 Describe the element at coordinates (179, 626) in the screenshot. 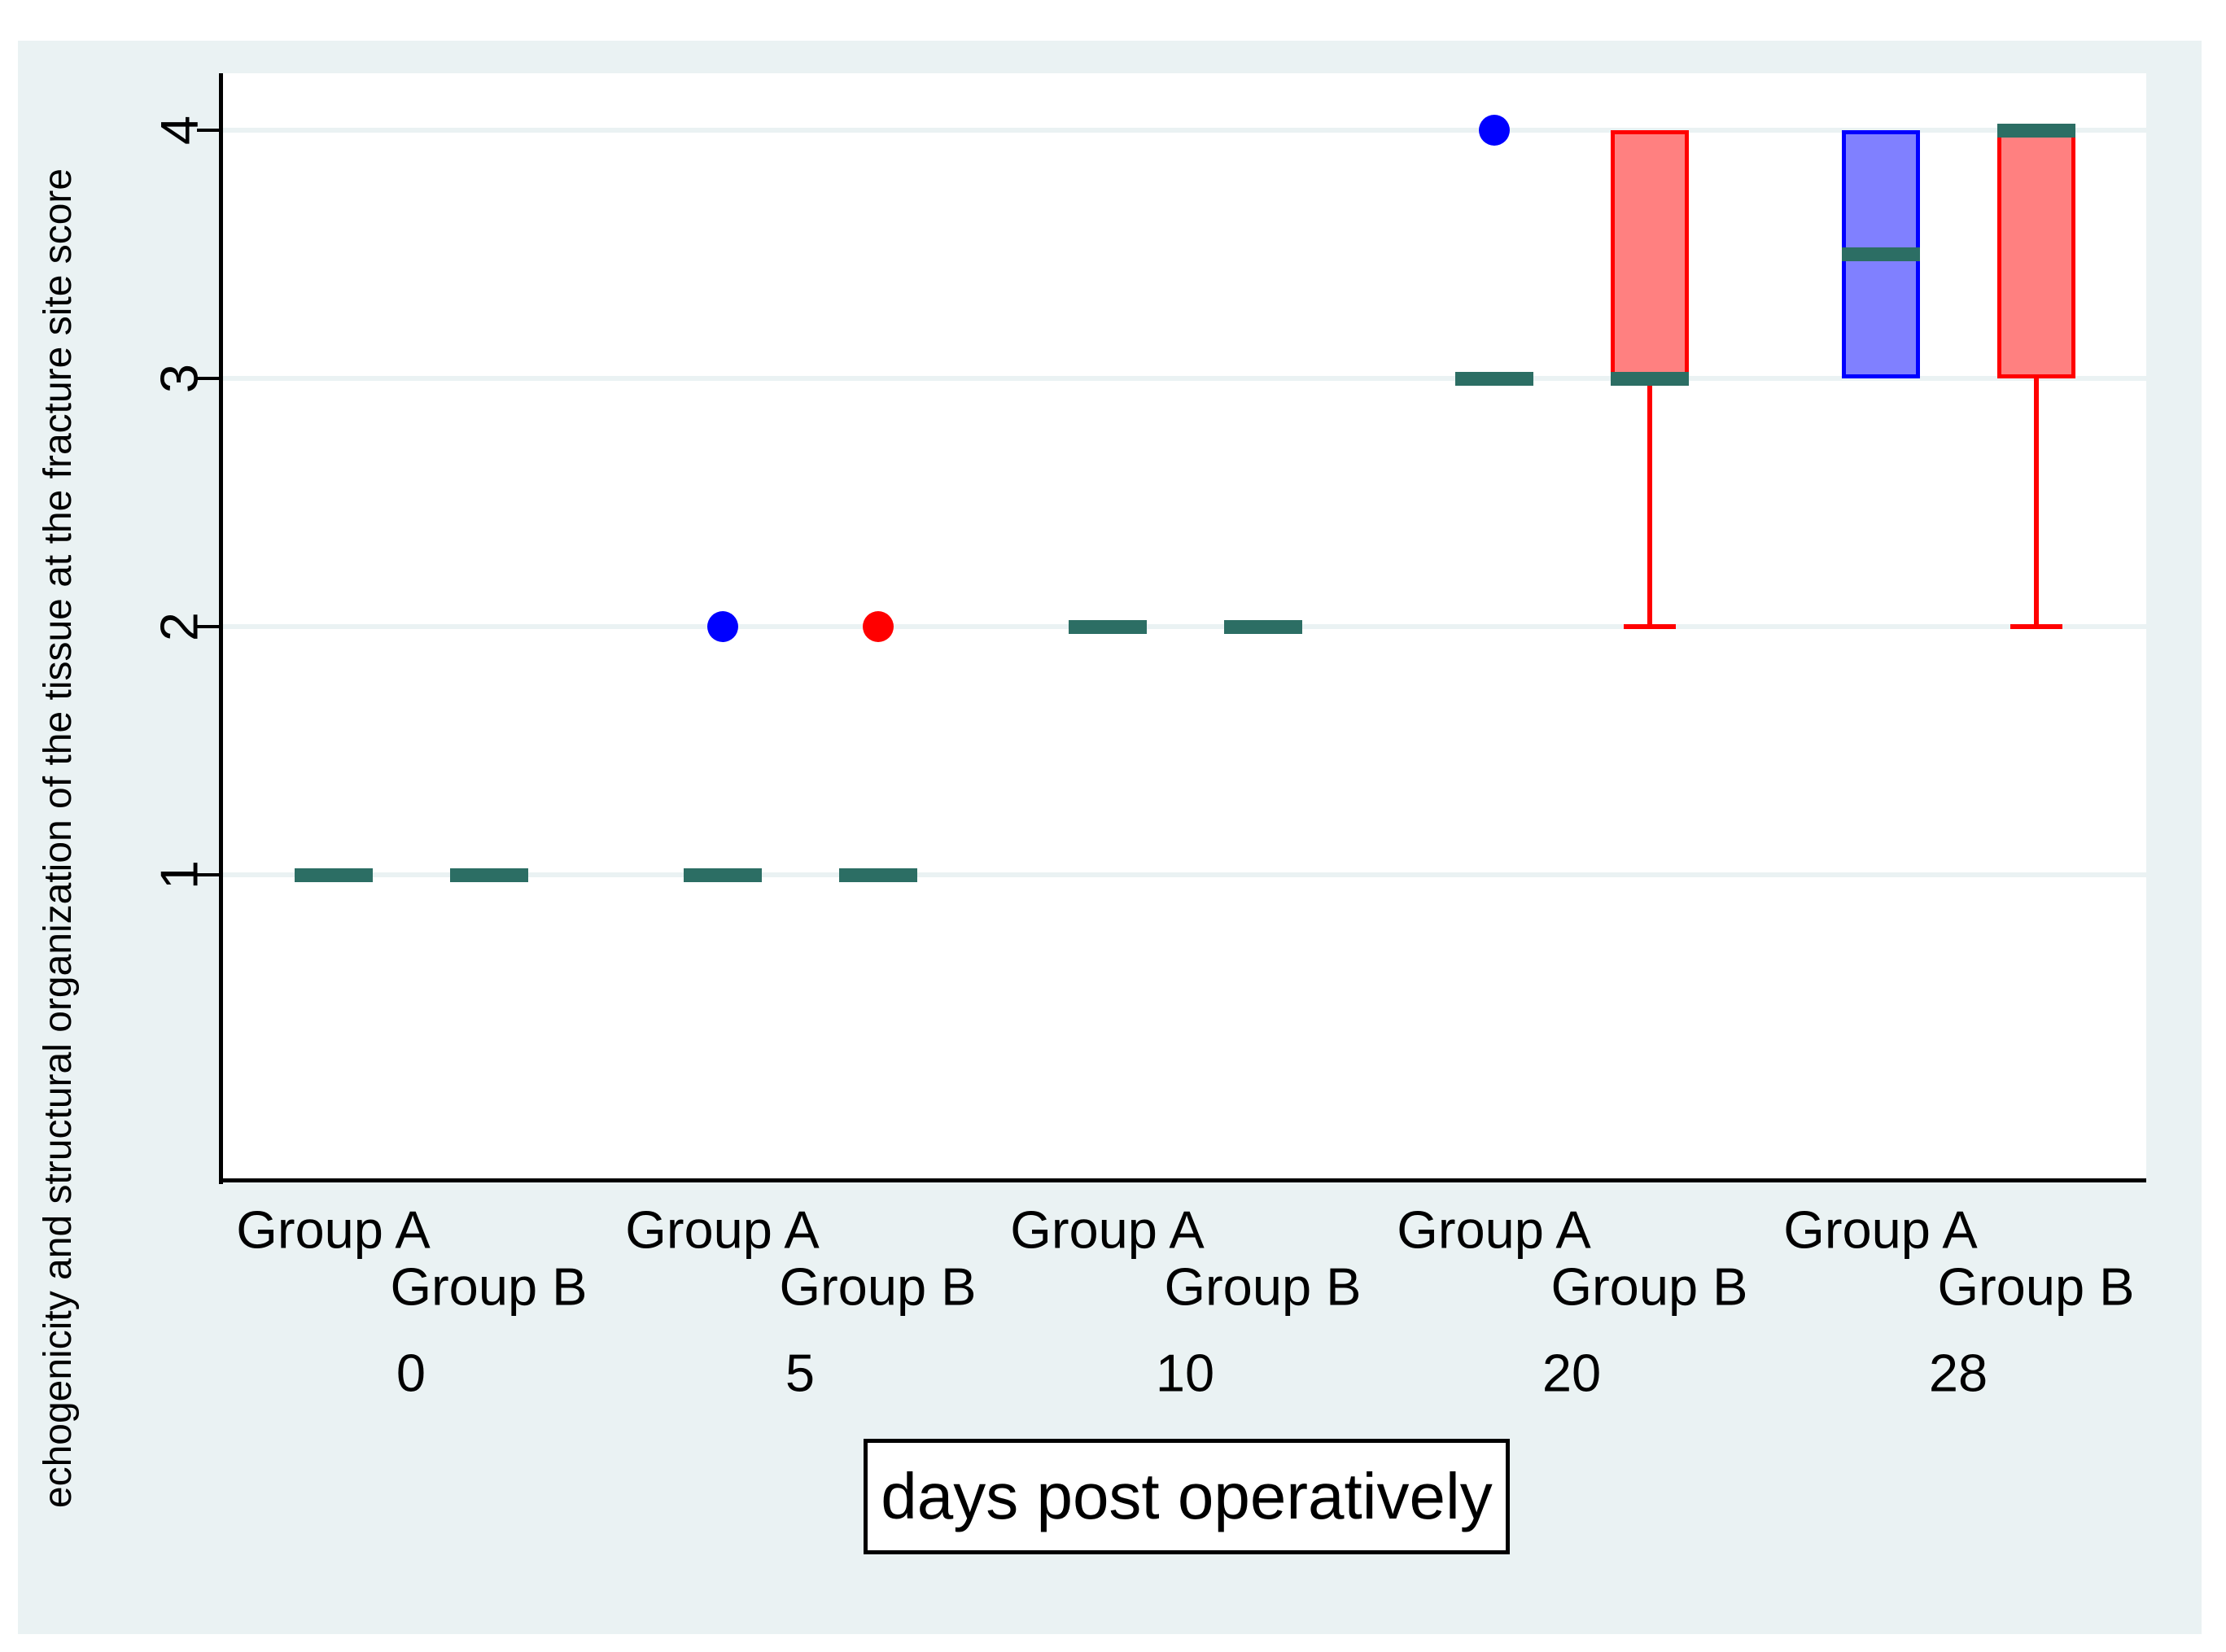

I see `y-tick-label: 2` at that location.